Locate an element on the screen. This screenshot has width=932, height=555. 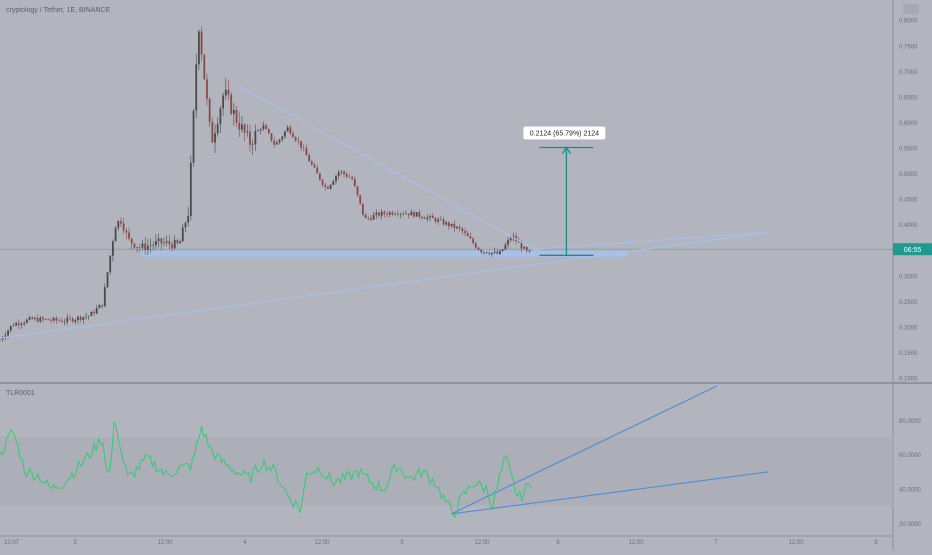
support-zone-rect is located at coordinates (384, 253).